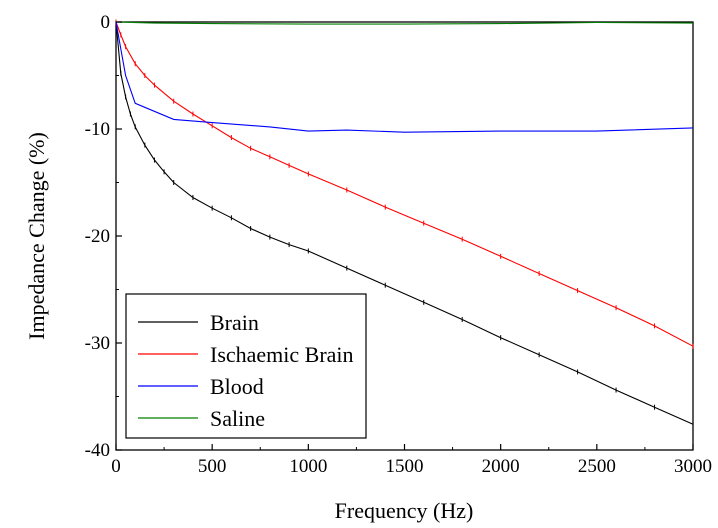 The image size is (718, 528). I want to click on legend-box, so click(246, 366).